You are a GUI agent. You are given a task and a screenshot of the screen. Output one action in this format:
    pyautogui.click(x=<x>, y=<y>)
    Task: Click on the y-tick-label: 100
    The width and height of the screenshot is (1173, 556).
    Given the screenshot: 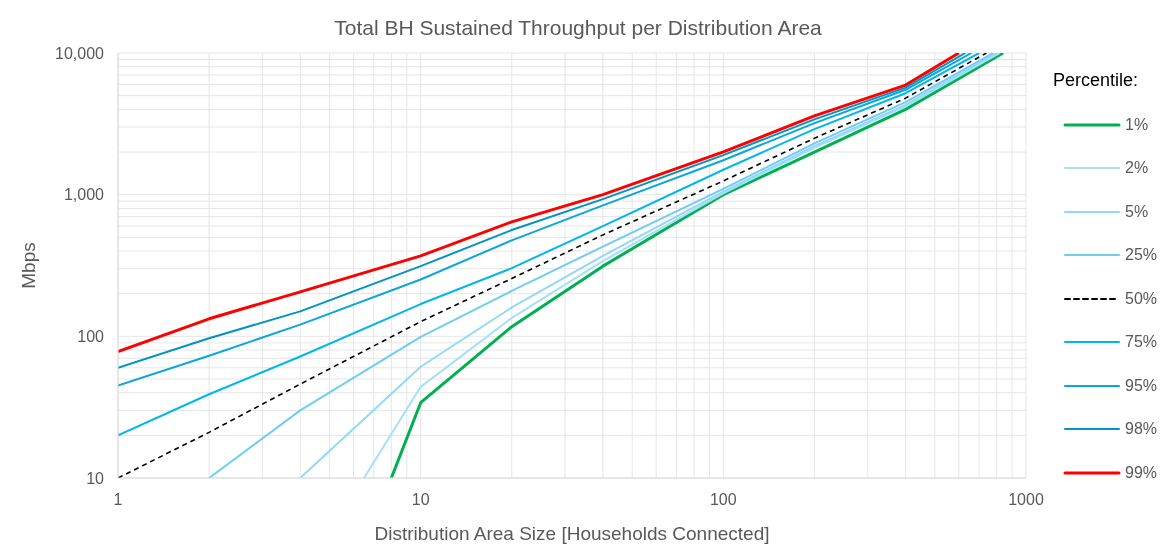 What is the action you would take?
    pyautogui.click(x=91, y=337)
    